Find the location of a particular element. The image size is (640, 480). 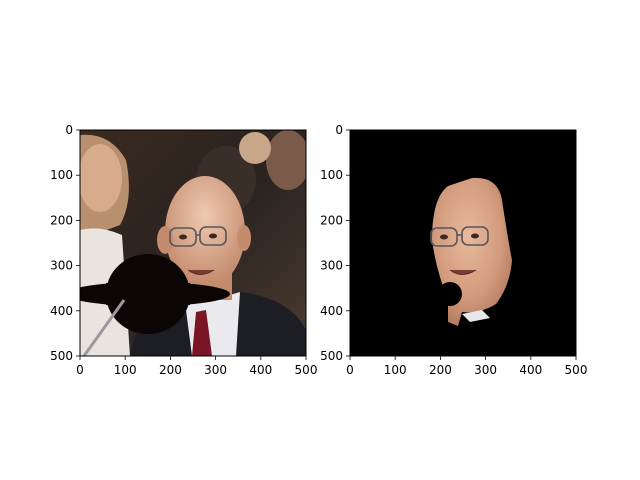

right-x-tick-label: 100 is located at coordinates (395, 370).